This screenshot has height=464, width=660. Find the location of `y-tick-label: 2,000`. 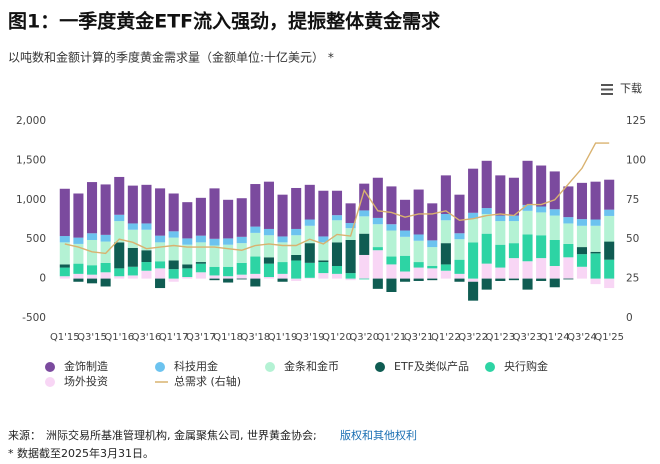

y-tick-label: 2,000 is located at coordinates (31, 121).